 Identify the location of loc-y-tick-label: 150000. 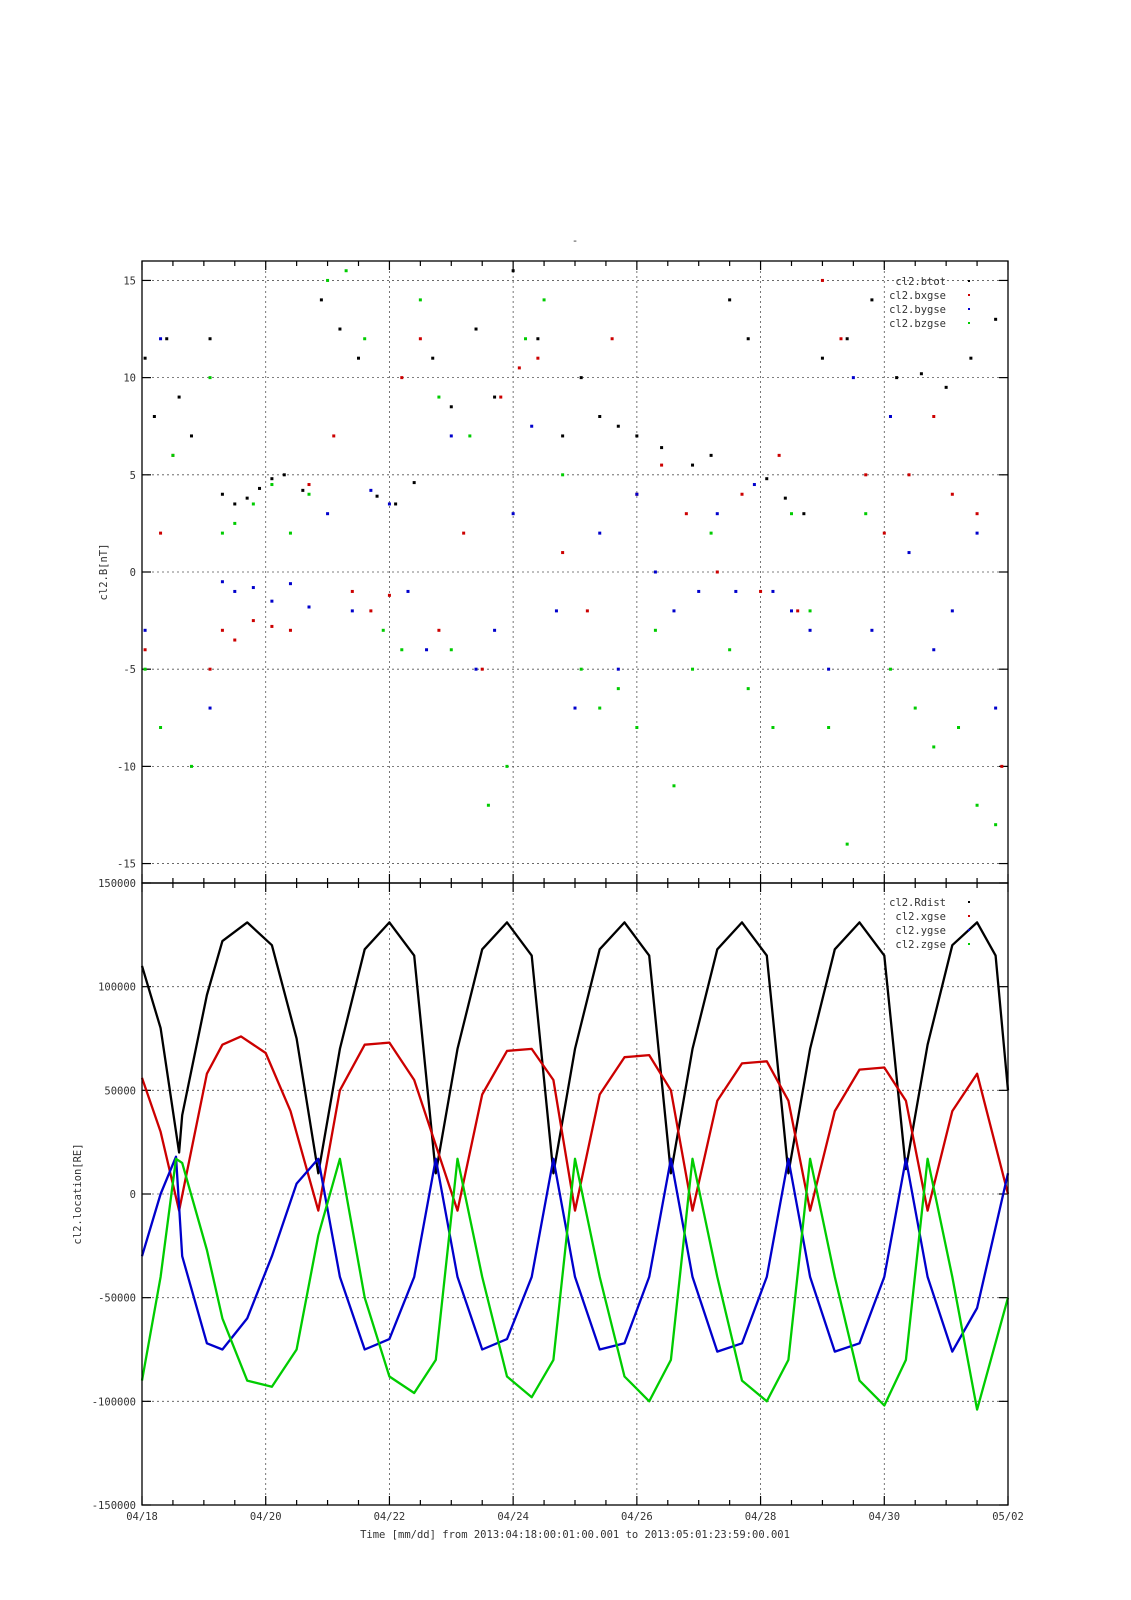
(117, 884).